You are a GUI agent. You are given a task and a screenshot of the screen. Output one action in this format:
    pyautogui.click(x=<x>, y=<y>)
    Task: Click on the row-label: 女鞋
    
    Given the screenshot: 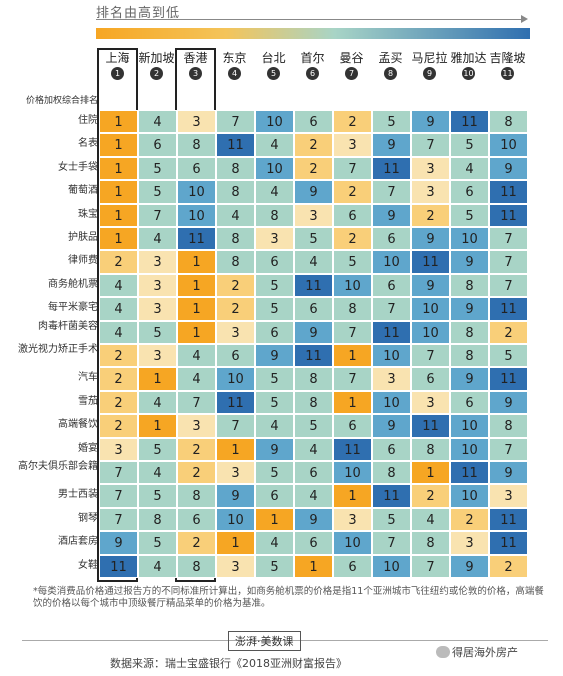 What is the action you would take?
    pyautogui.click(x=88, y=565)
    